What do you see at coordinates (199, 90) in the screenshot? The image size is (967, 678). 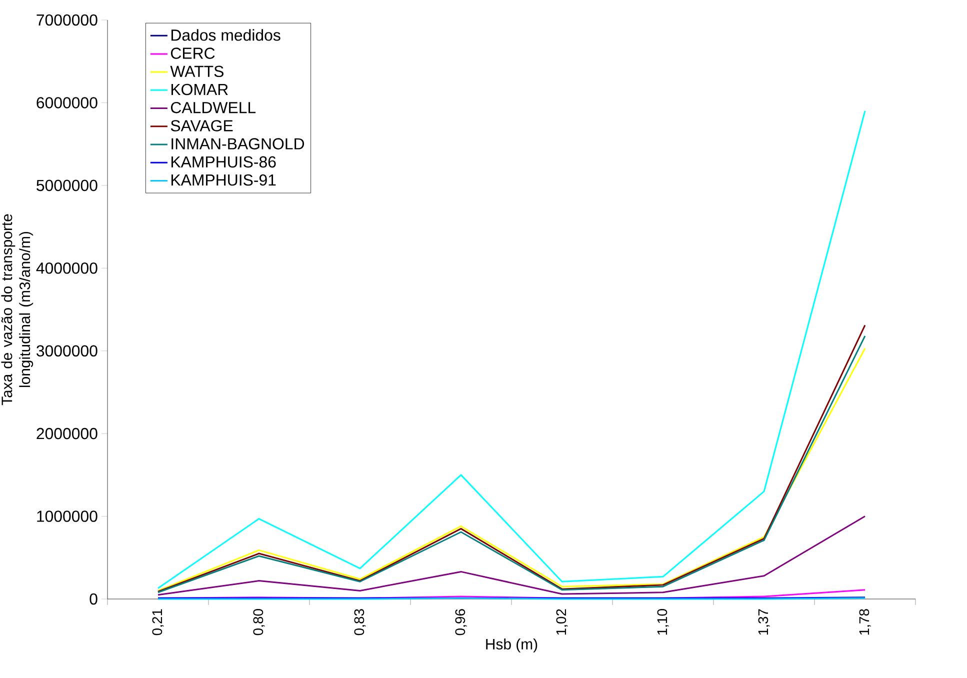 I see `legend-label: KOMAR` at bounding box center [199, 90].